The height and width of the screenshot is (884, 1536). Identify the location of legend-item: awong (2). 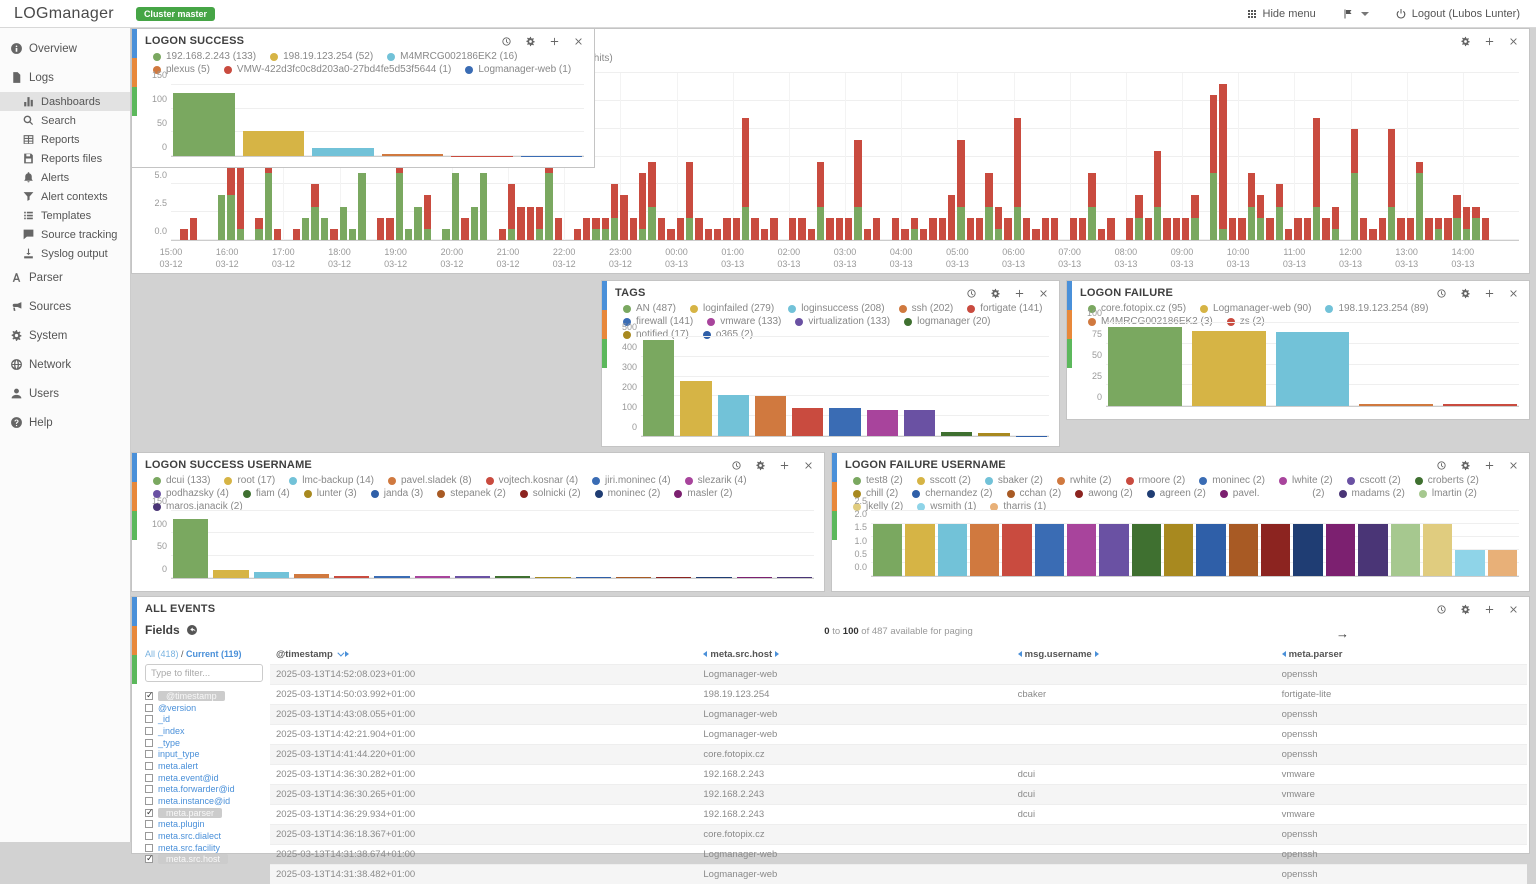
(1103, 493).